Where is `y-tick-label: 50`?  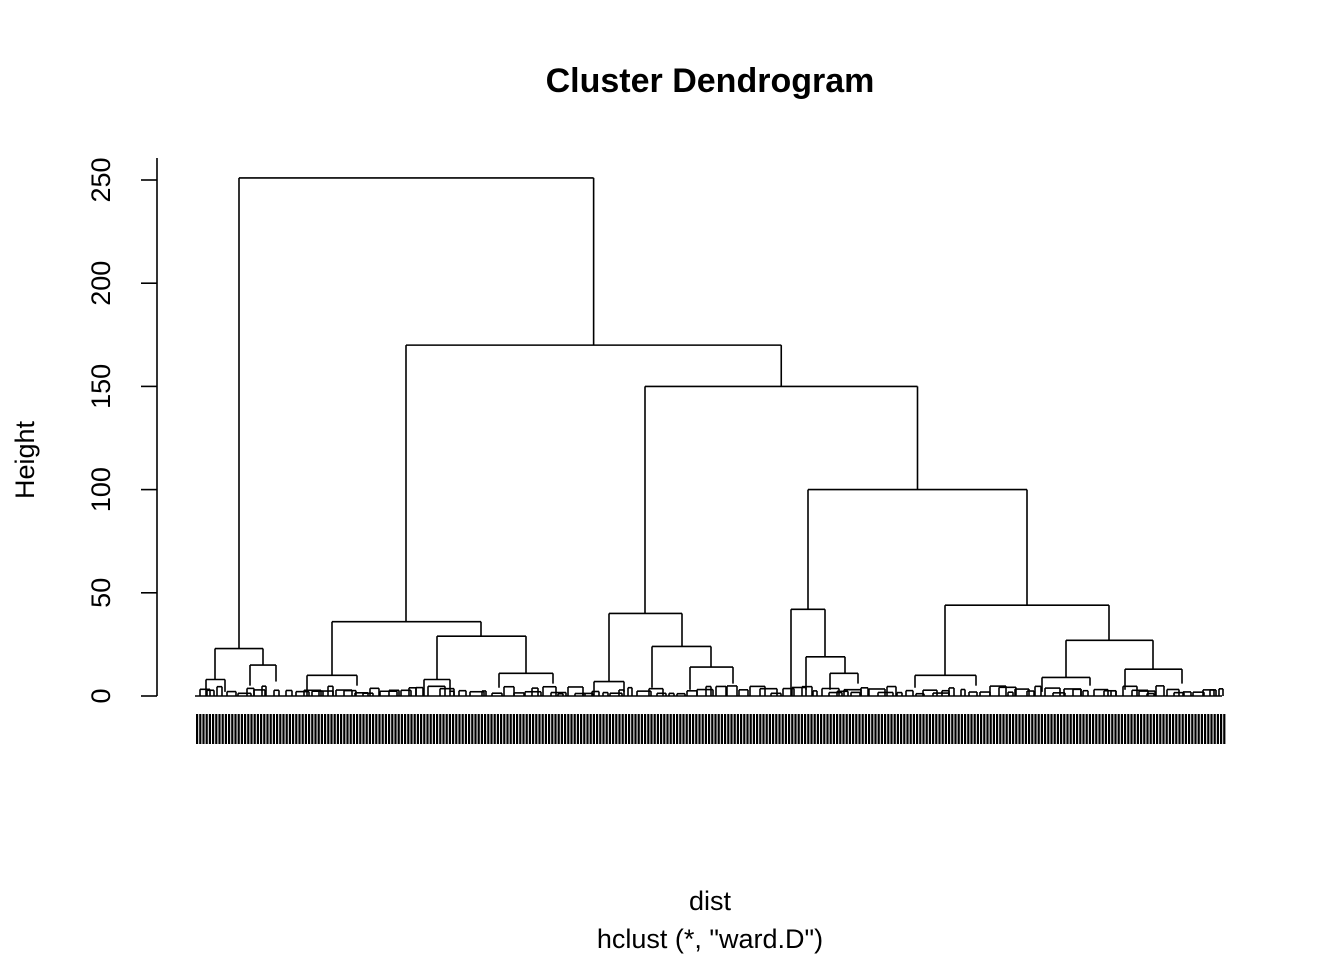 y-tick-label: 50 is located at coordinates (101, 593).